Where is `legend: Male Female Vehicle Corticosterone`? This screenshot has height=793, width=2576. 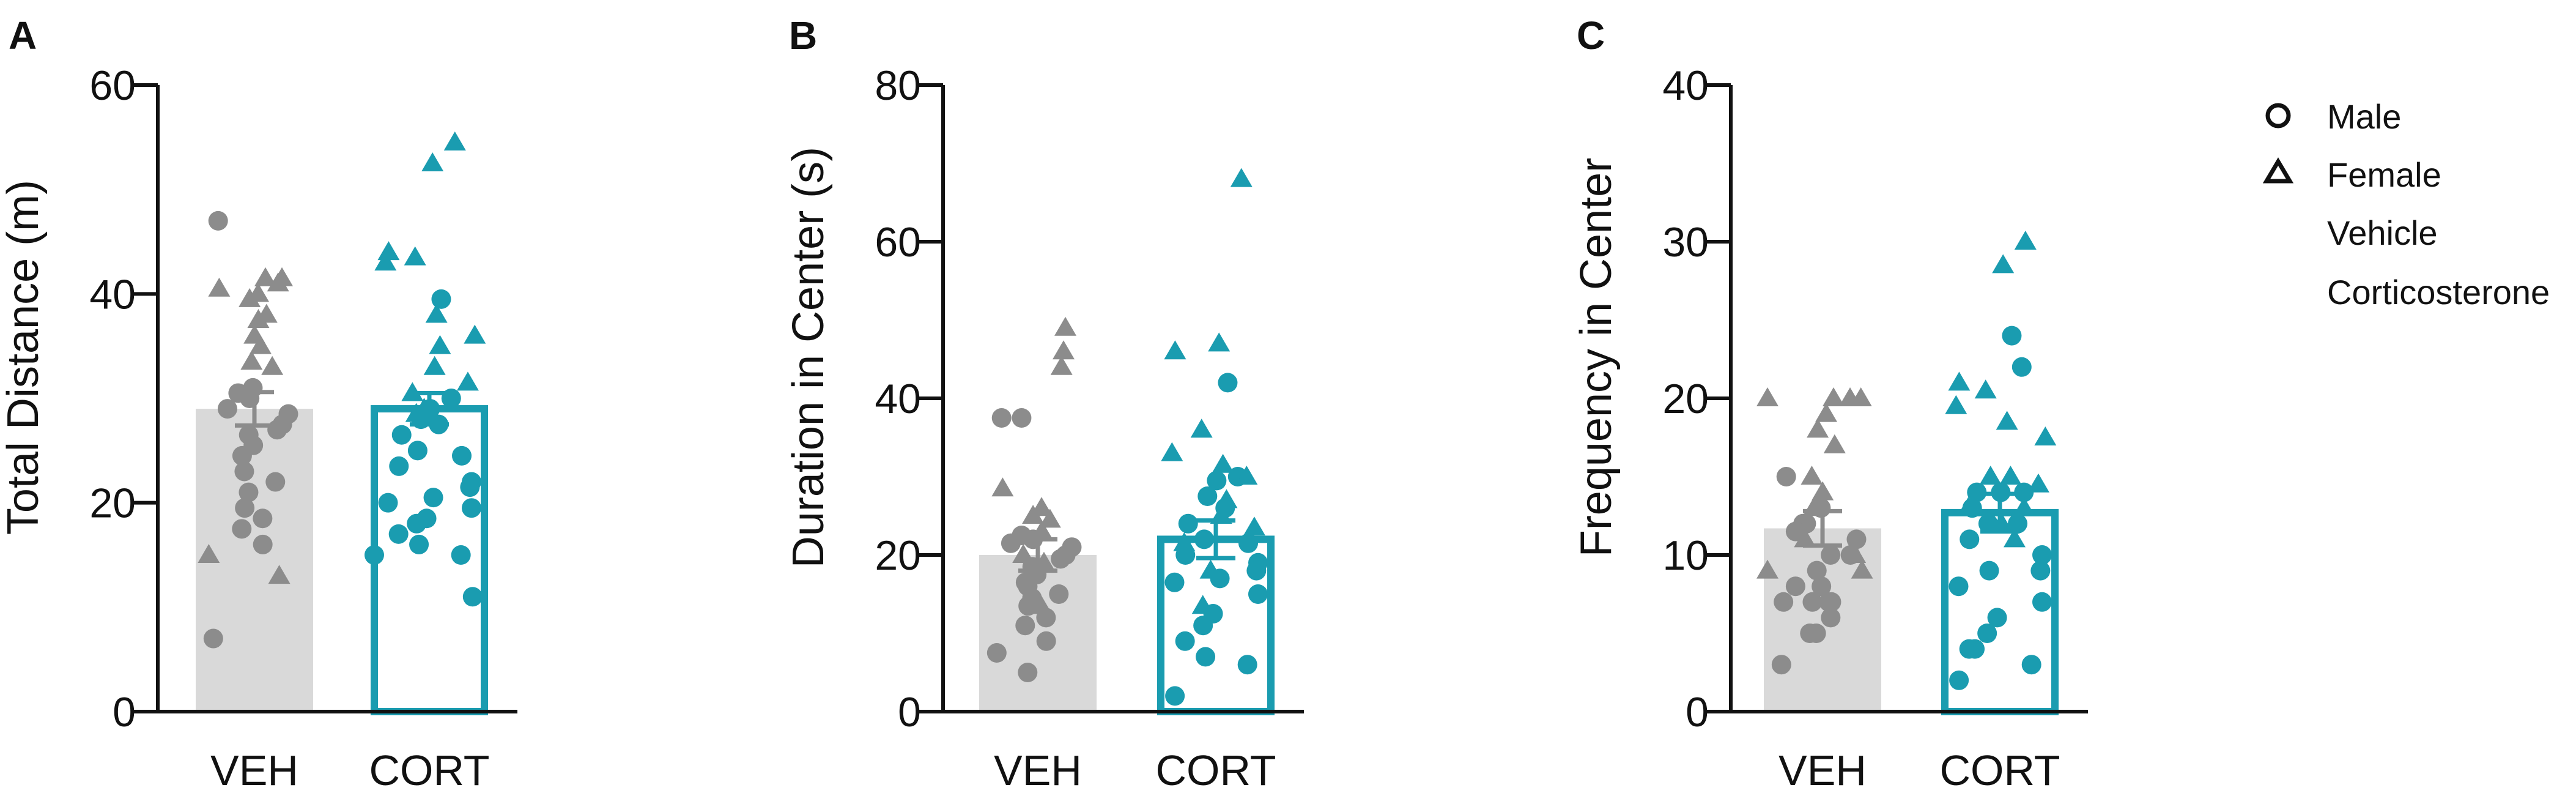
legend: Male Female Vehicle Corticosterone is located at coordinates (2406, 204).